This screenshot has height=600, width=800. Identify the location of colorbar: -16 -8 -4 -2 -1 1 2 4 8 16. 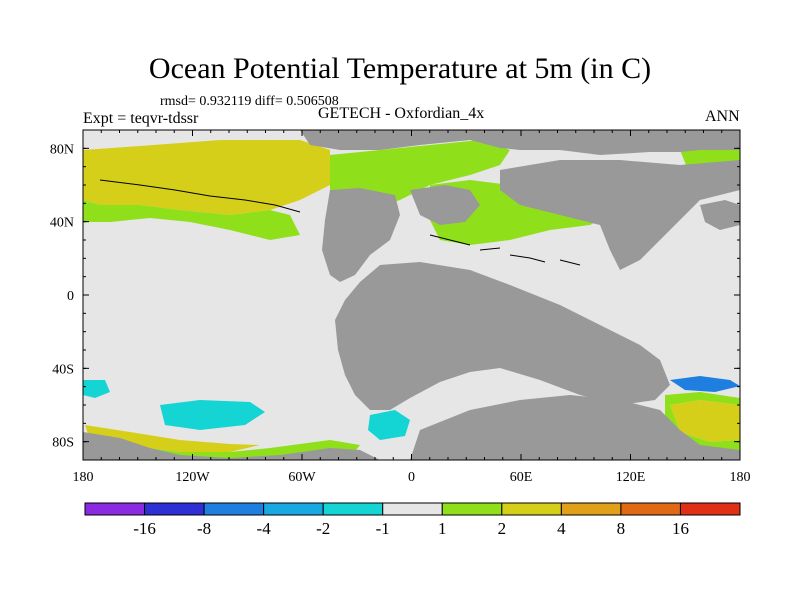
(412, 520).